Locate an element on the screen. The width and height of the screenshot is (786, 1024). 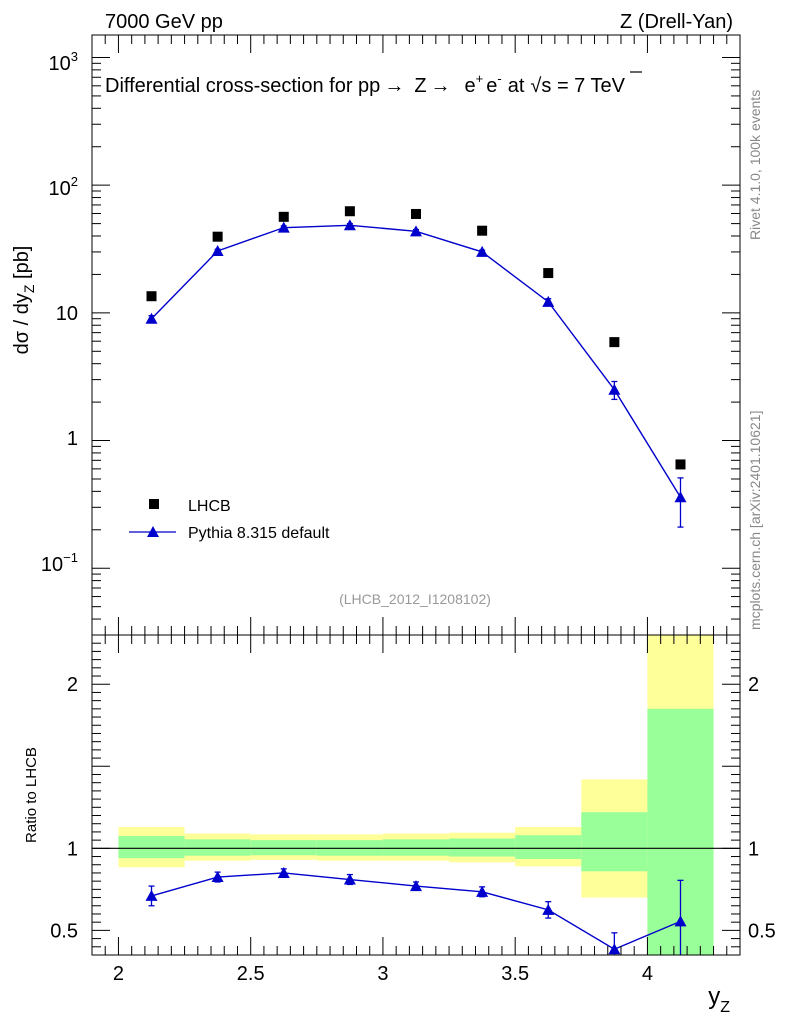
header-right: Z (Drell-Yan) is located at coordinates (676, 22).